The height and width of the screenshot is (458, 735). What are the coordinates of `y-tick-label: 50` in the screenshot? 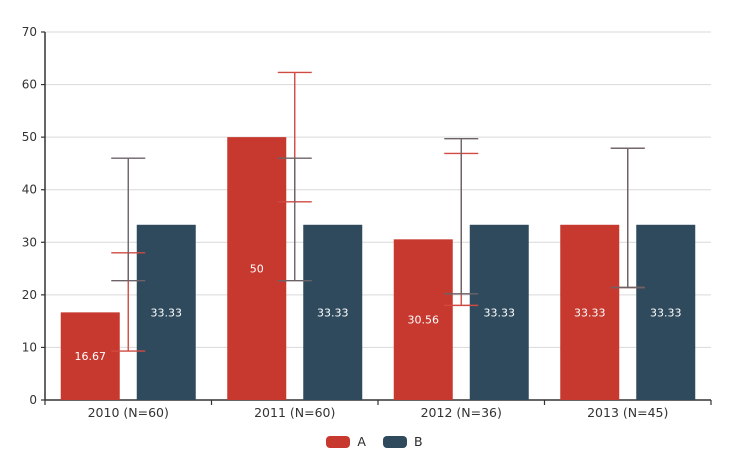 It's located at (29, 137).